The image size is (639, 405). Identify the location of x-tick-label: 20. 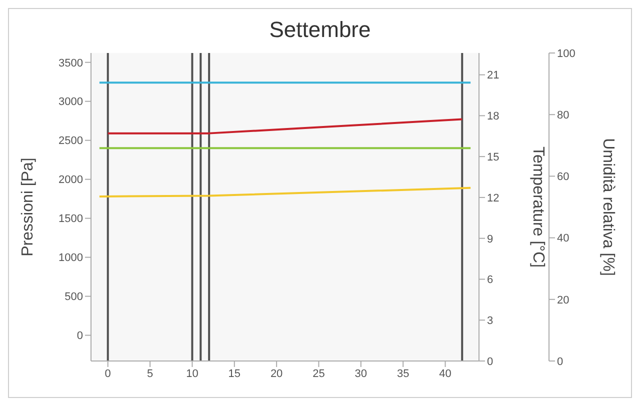
(276, 374).